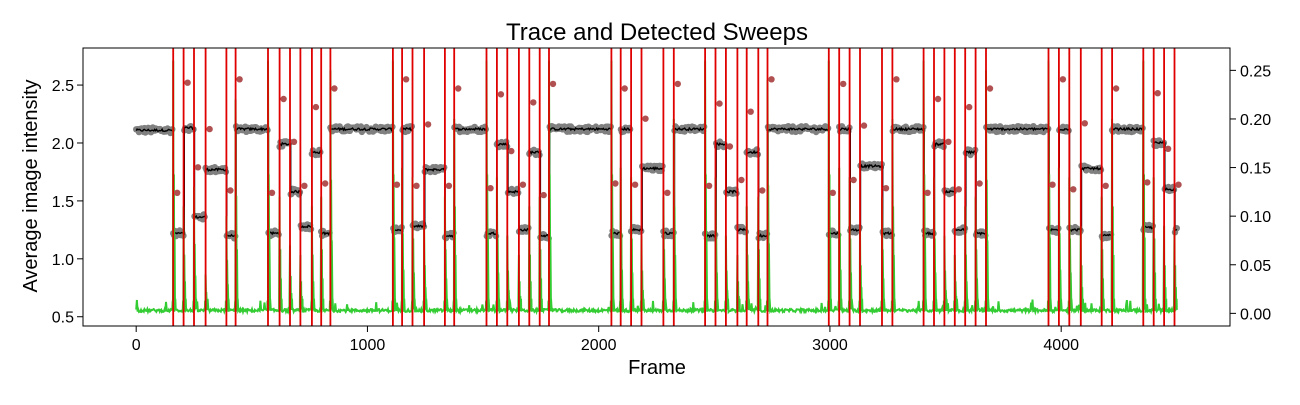 The height and width of the screenshot is (405, 1300). What do you see at coordinates (63, 260) in the screenshot?
I see `y-tick-label: 1.0` at bounding box center [63, 260].